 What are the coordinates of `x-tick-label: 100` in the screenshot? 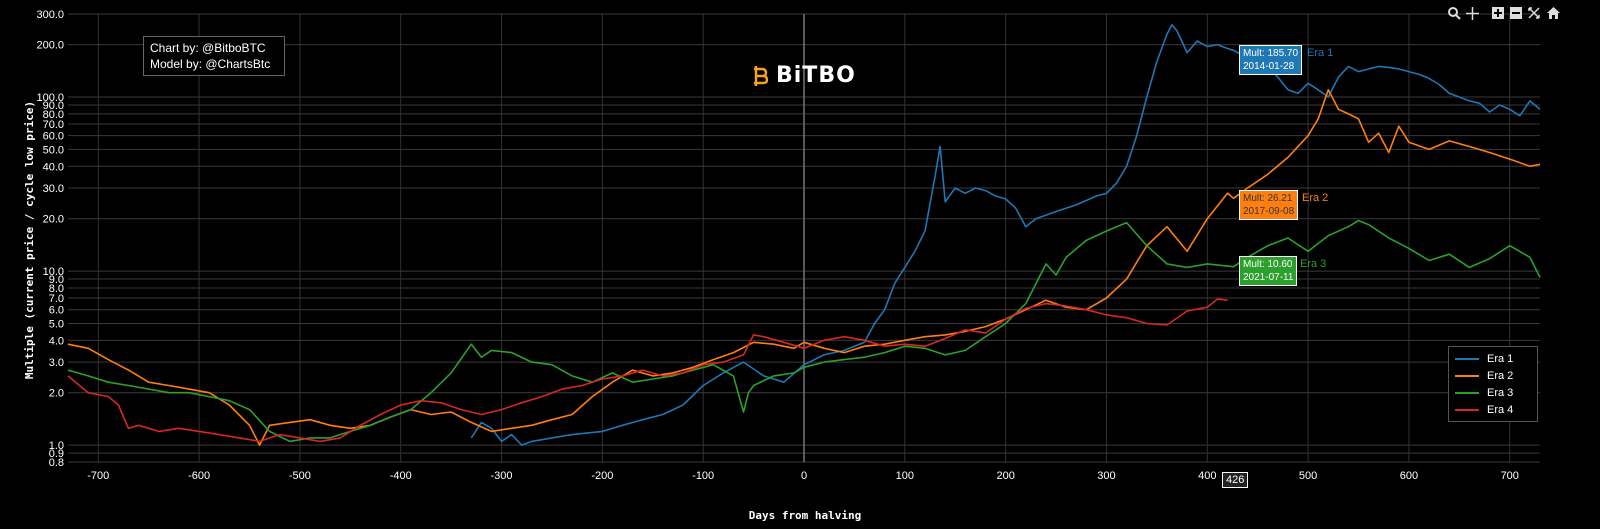 It's located at (905, 476).